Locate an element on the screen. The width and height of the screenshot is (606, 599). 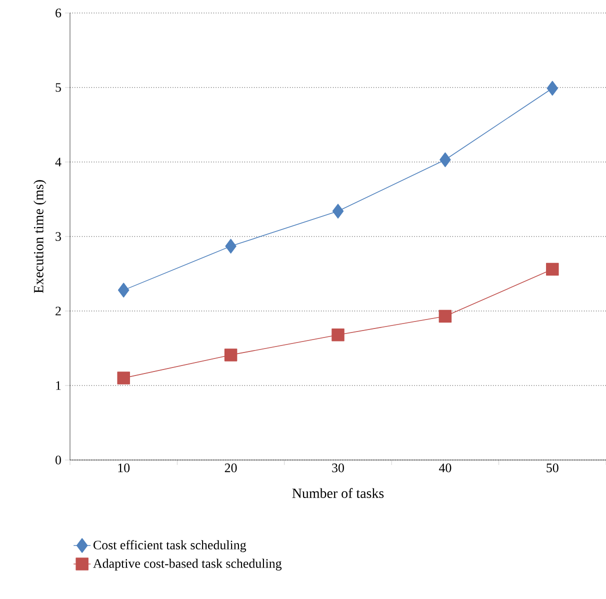
legend-label: Adaptive cost-based task scheduling is located at coordinates (187, 564).